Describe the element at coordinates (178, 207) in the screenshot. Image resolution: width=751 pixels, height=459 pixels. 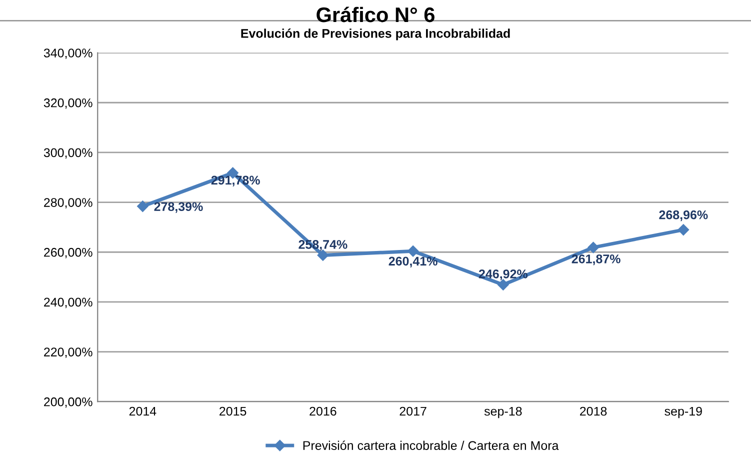
I see `data-label: 278,39%` at that location.